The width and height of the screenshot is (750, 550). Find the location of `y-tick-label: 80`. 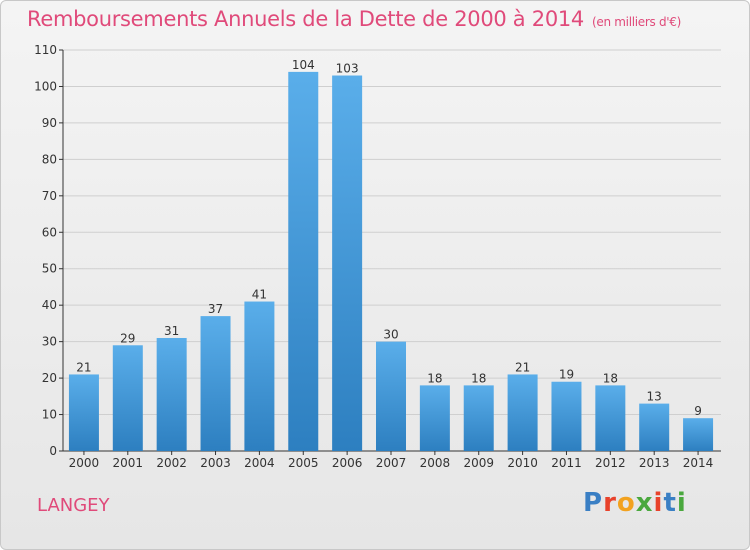

y-tick-label: 80 is located at coordinates (49, 159).